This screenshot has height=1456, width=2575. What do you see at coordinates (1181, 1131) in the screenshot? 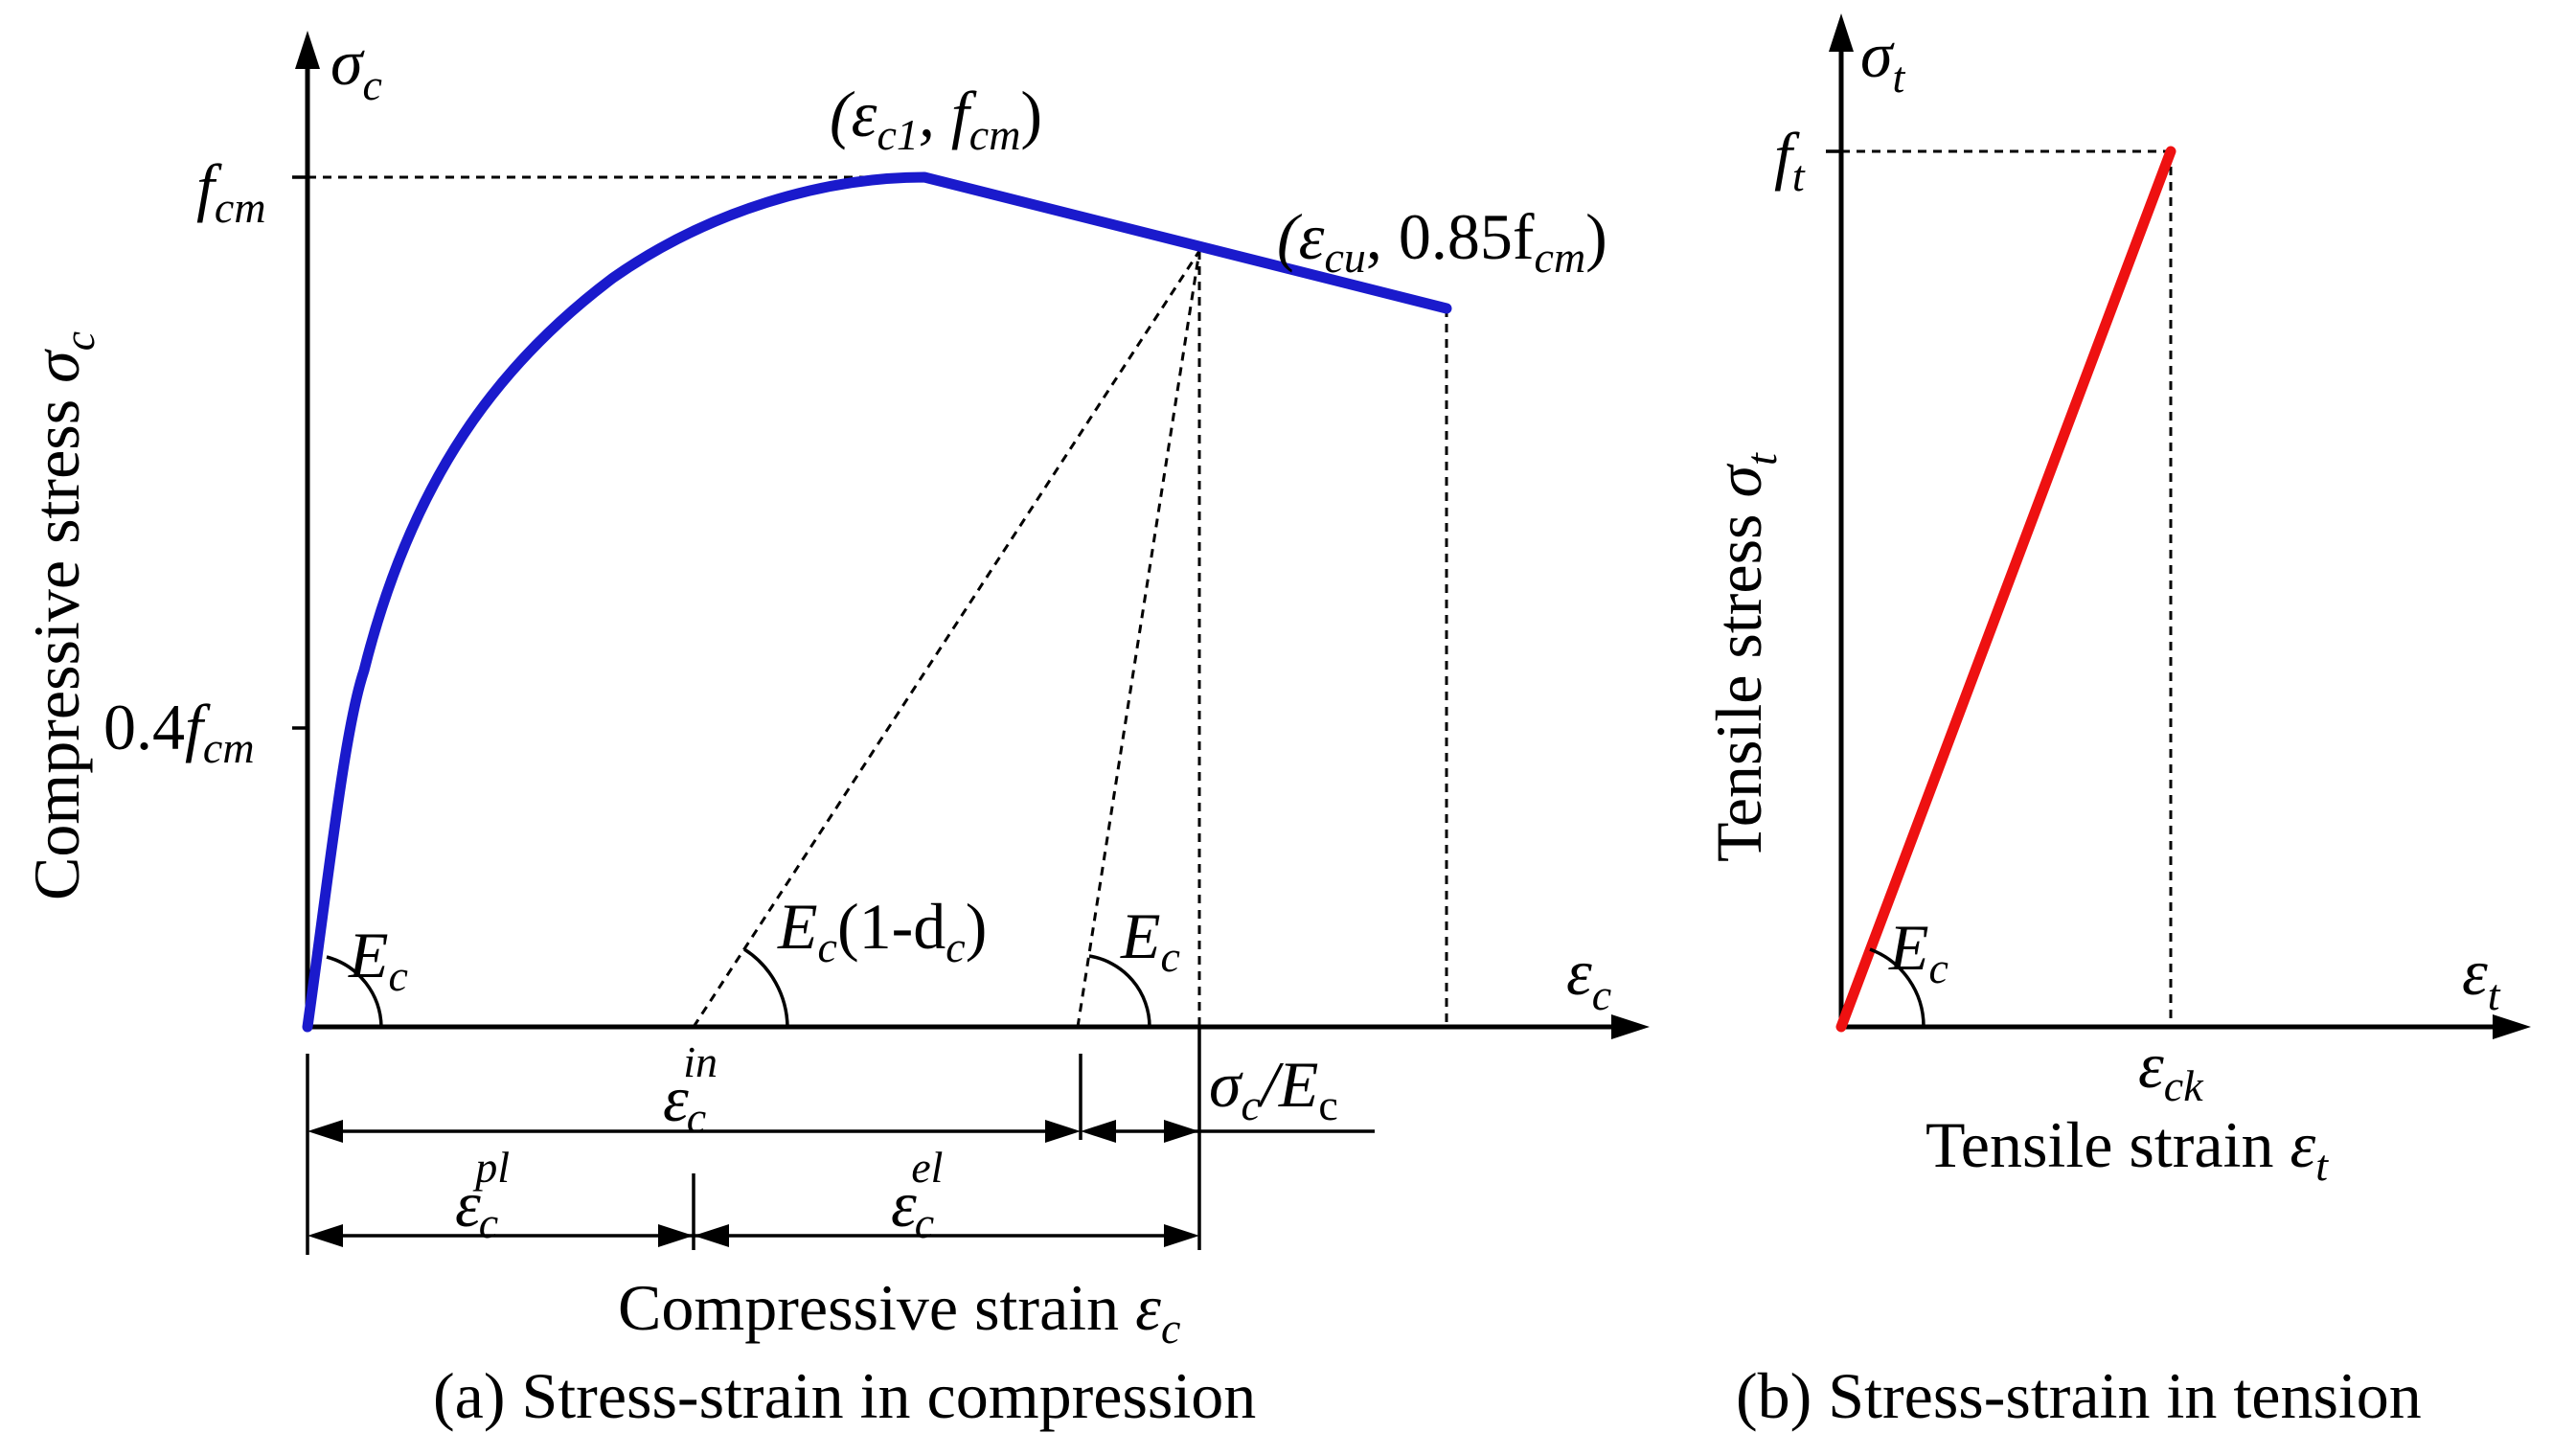
I see `ratio-arrow-right` at bounding box center [1181, 1131].